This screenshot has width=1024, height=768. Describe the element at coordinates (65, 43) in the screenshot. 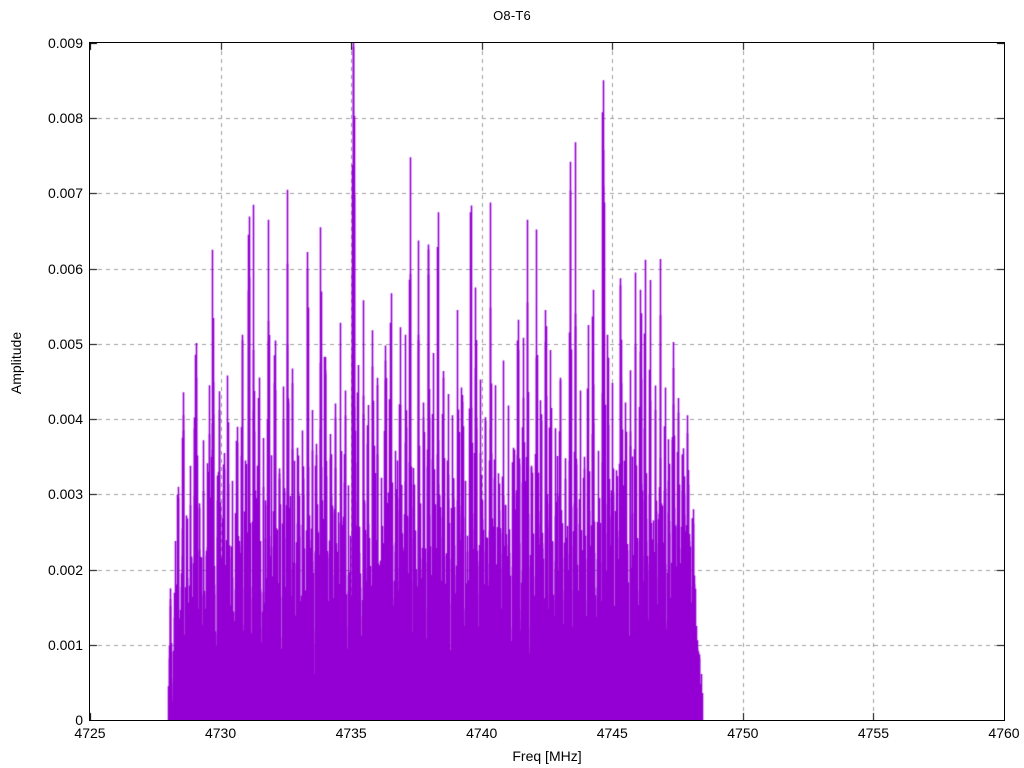

I see `y-tick-label: 0.009` at that location.